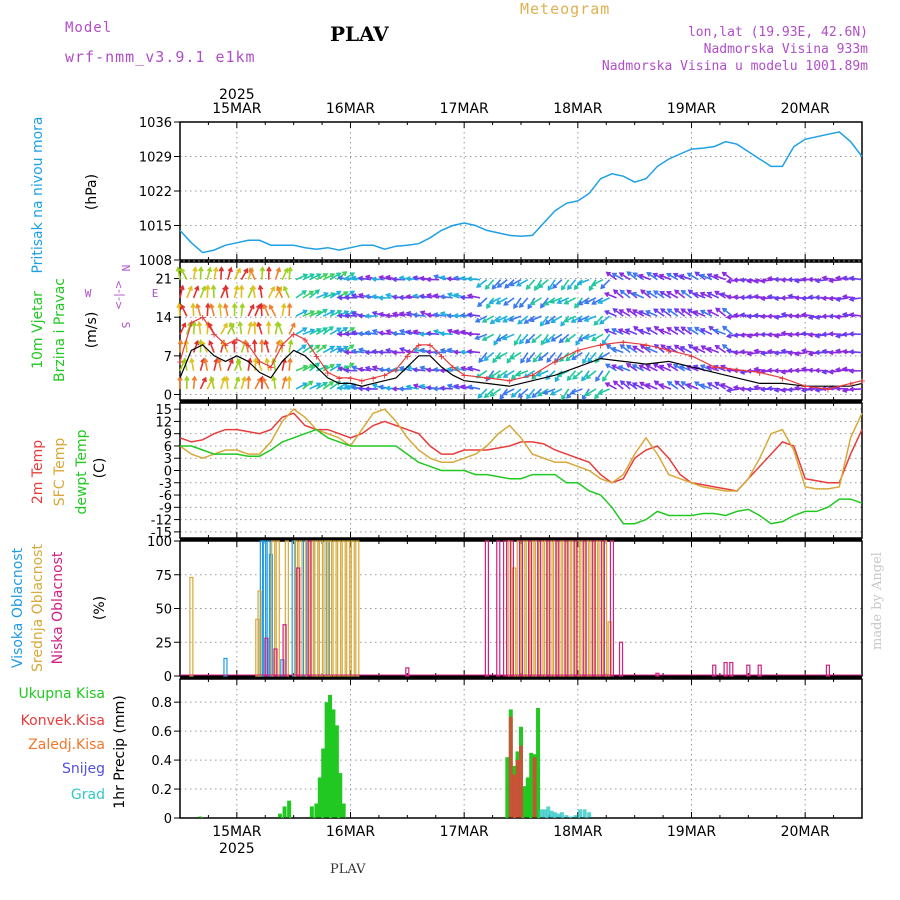  What do you see at coordinates (350, 832) in the screenshot?
I see `date-label-bottom: 16MAR` at bounding box center [350, 832].